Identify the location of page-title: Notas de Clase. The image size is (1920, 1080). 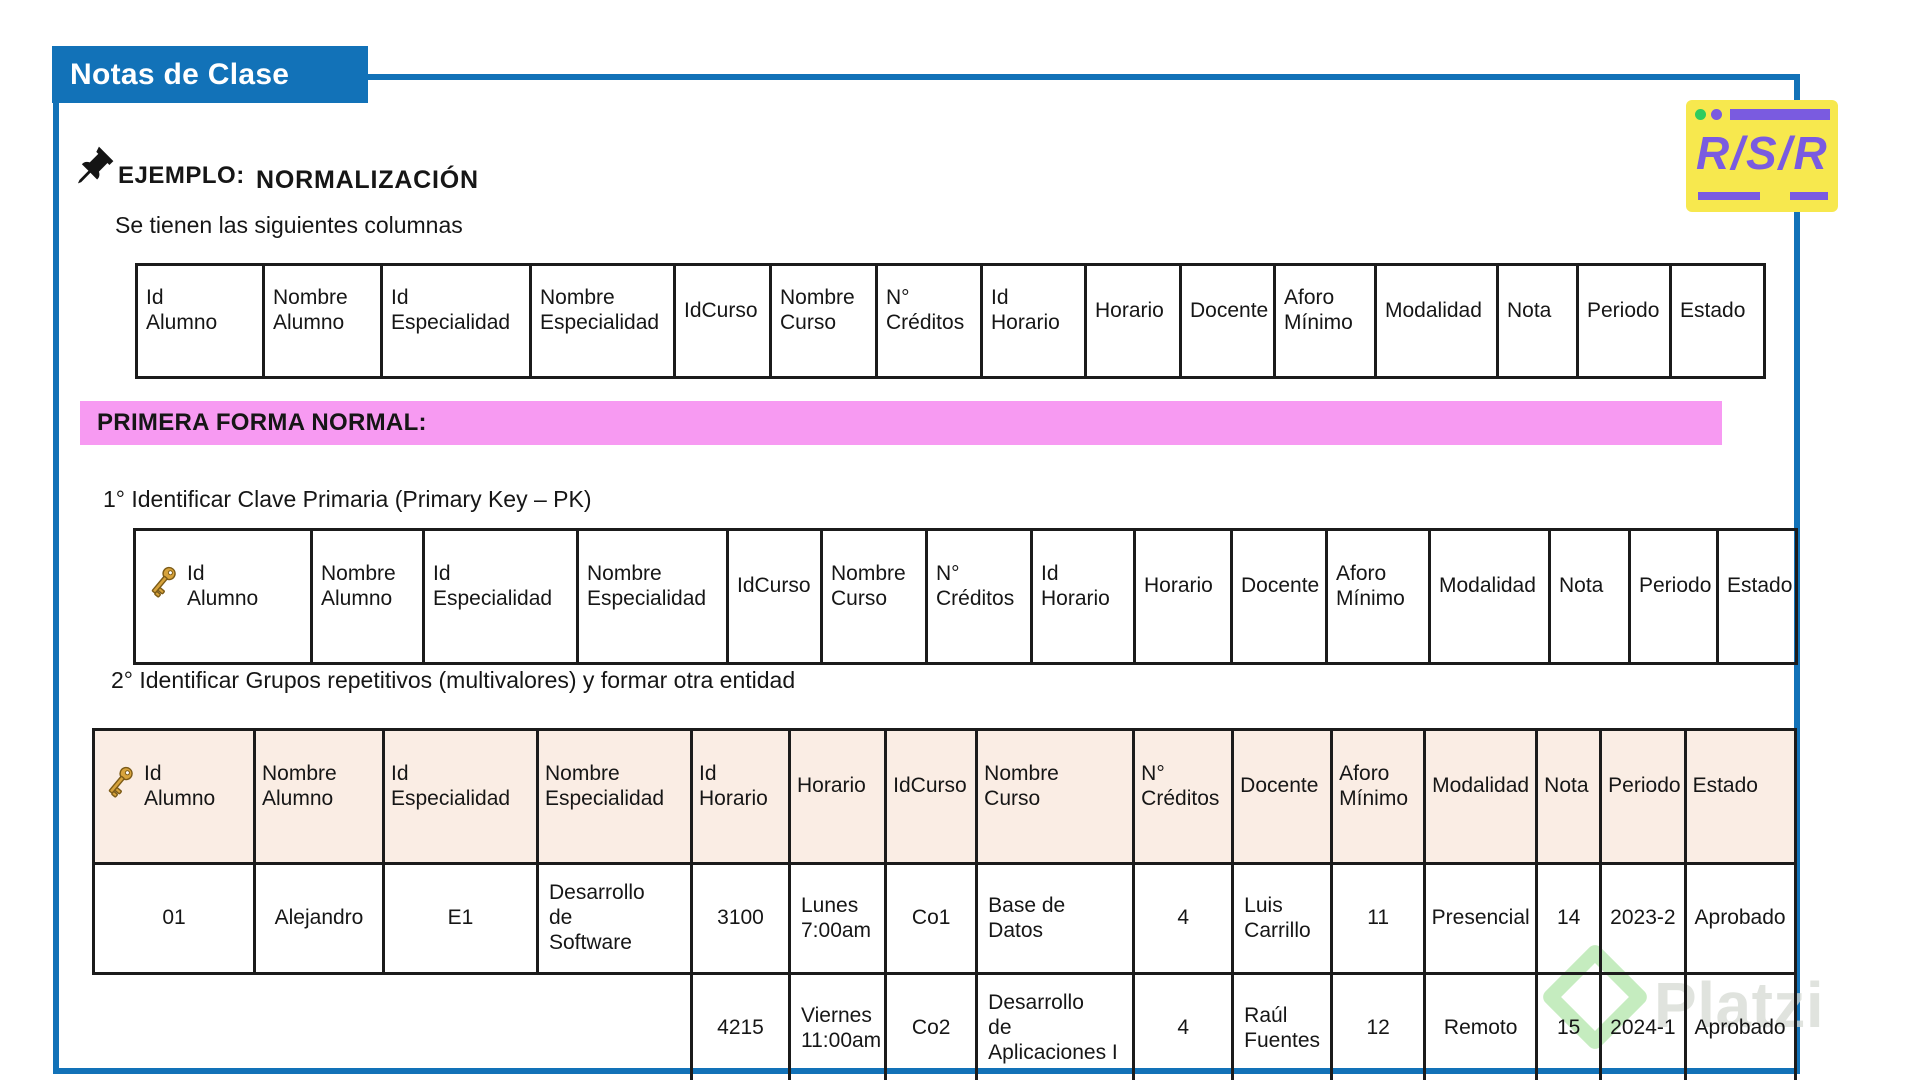
(180, 74).